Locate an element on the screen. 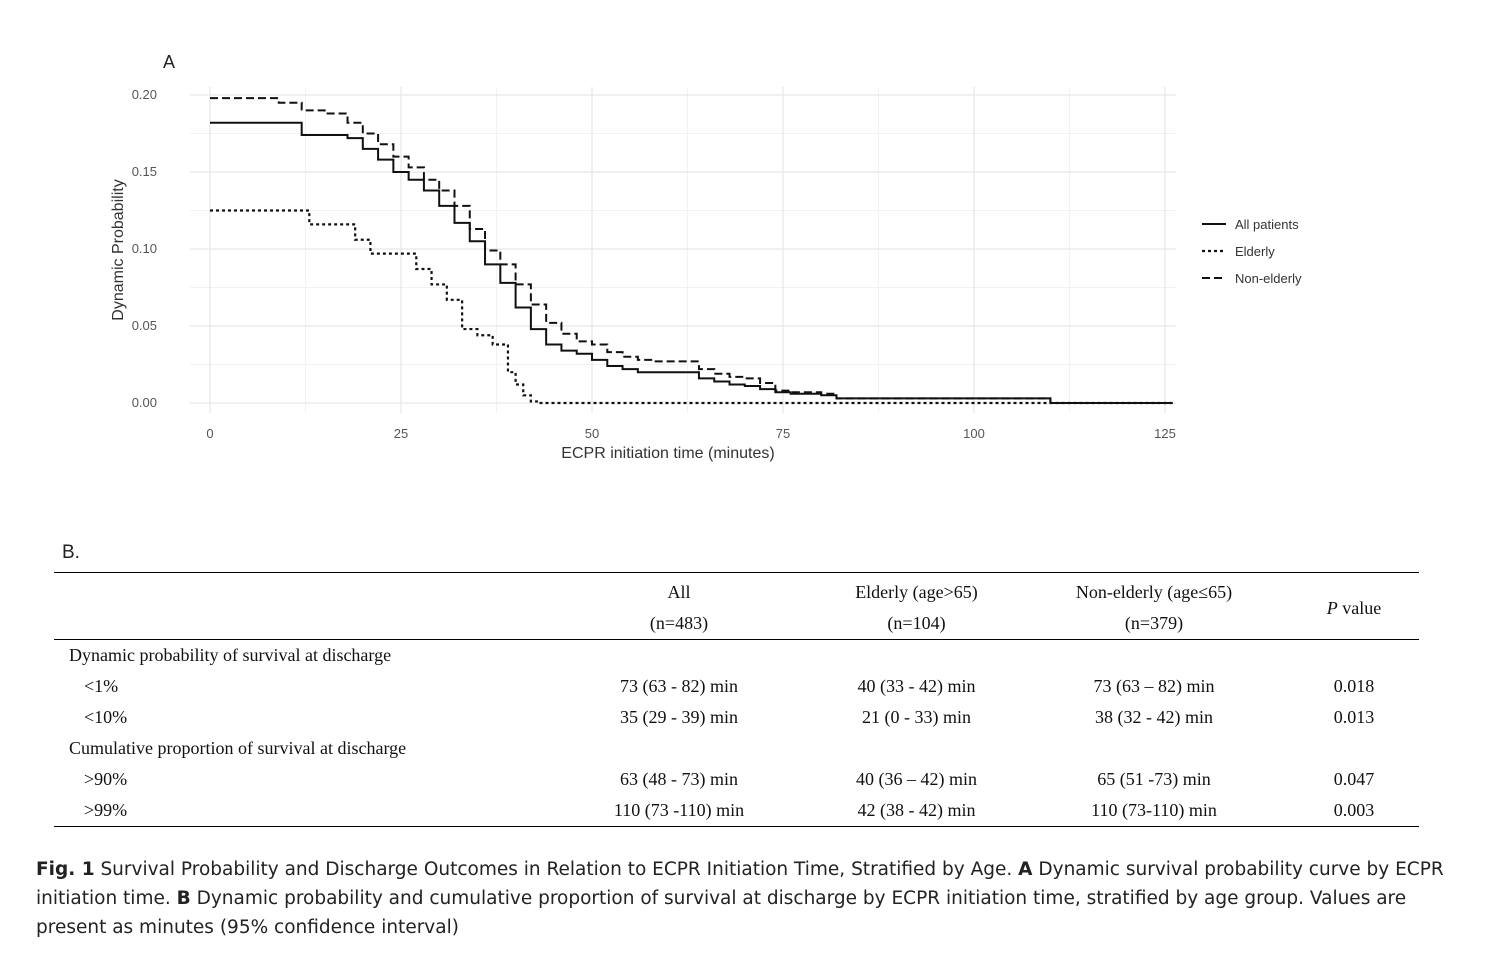  x-tick-label: 0 is located at coordinates (209, 433).